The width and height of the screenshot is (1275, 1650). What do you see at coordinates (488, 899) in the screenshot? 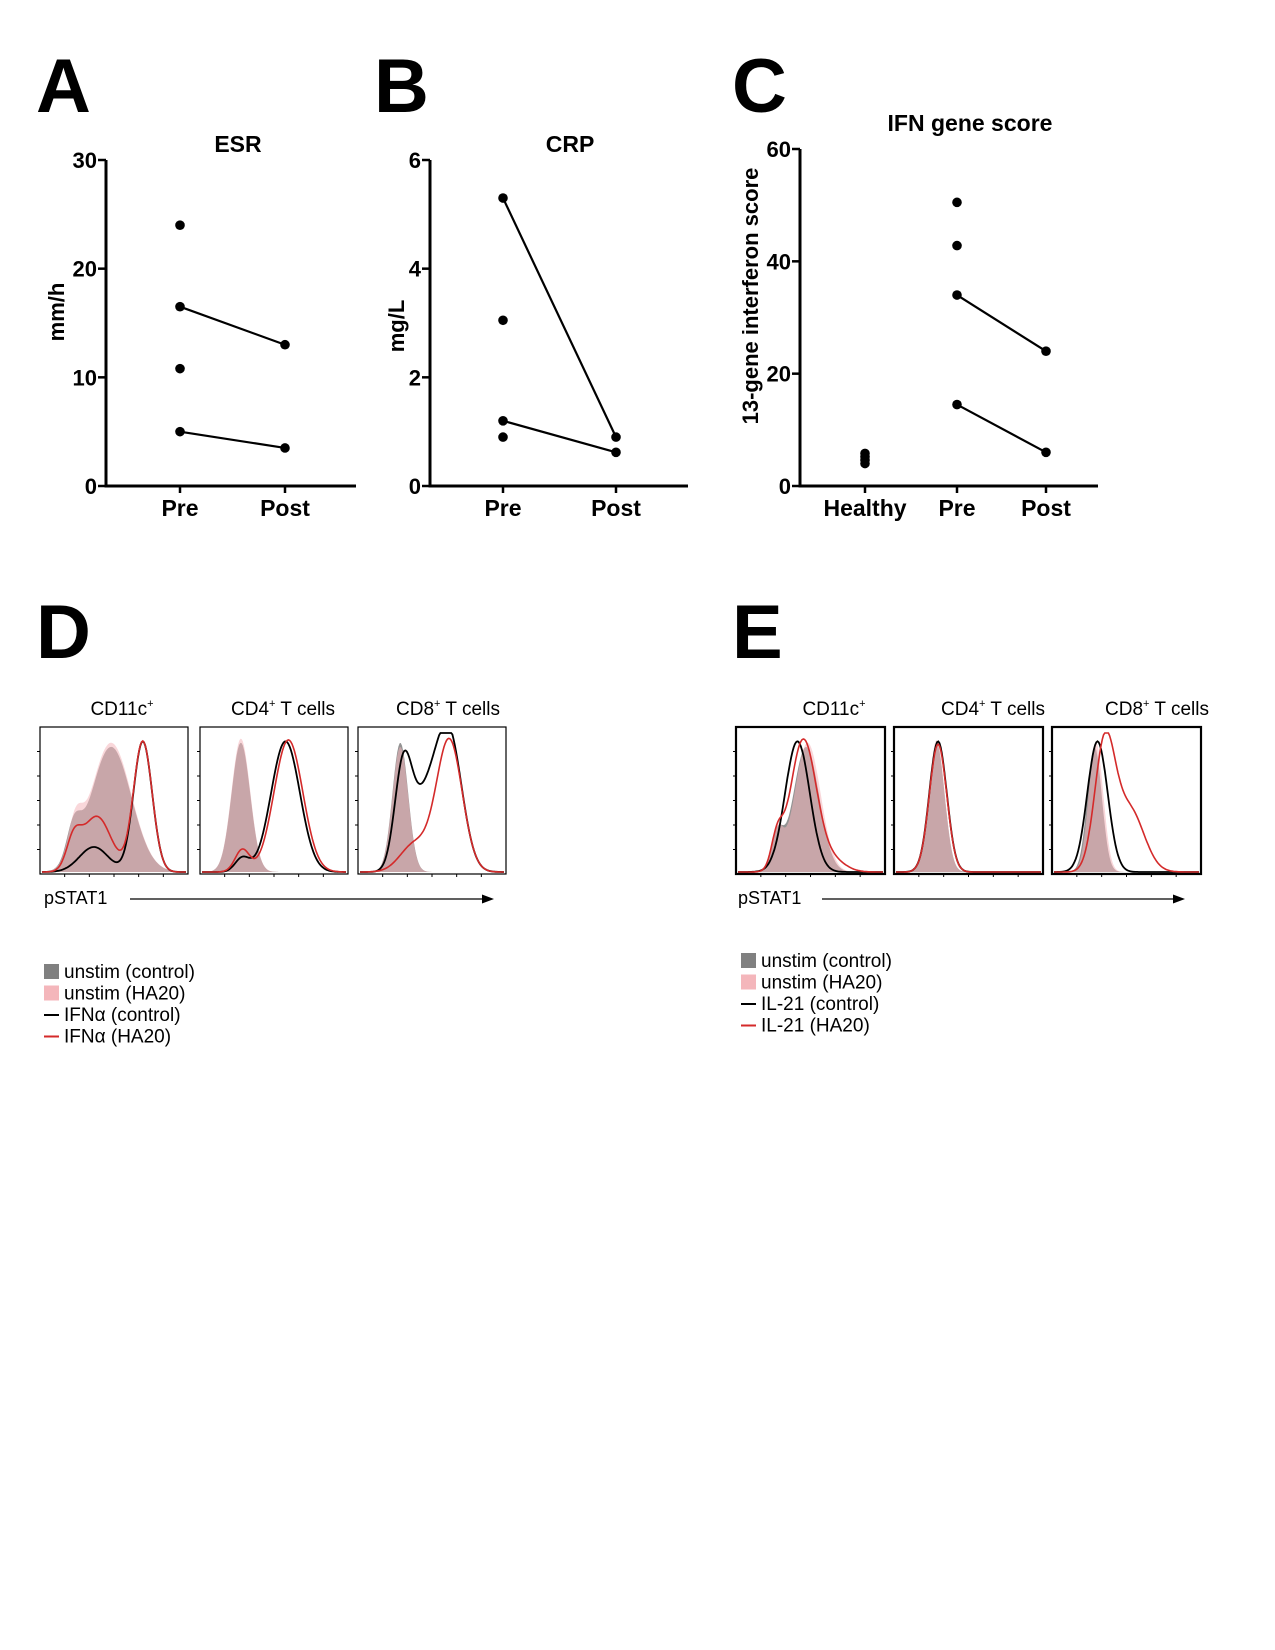
I see `pstat1-arrowhead-d` at bounding box center [488, 899].